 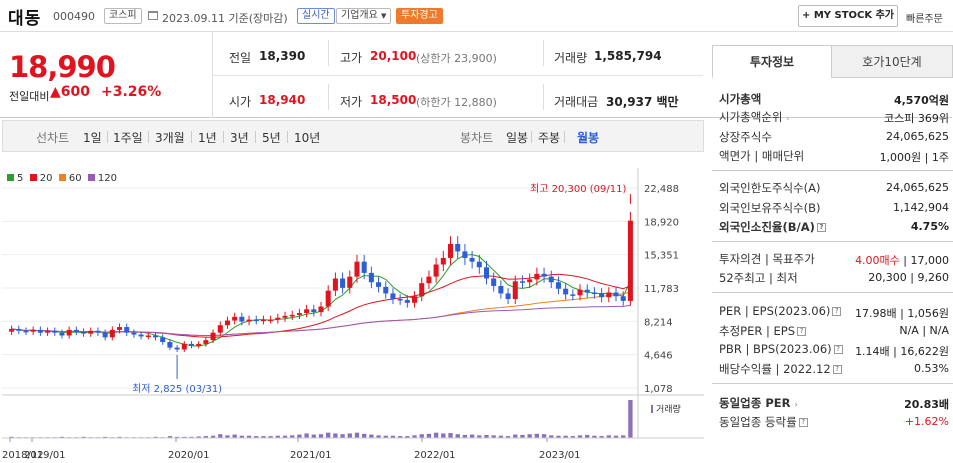 I want to click on base-date: 2023.09.11 기준(장마감), so click(x=225, y=18).